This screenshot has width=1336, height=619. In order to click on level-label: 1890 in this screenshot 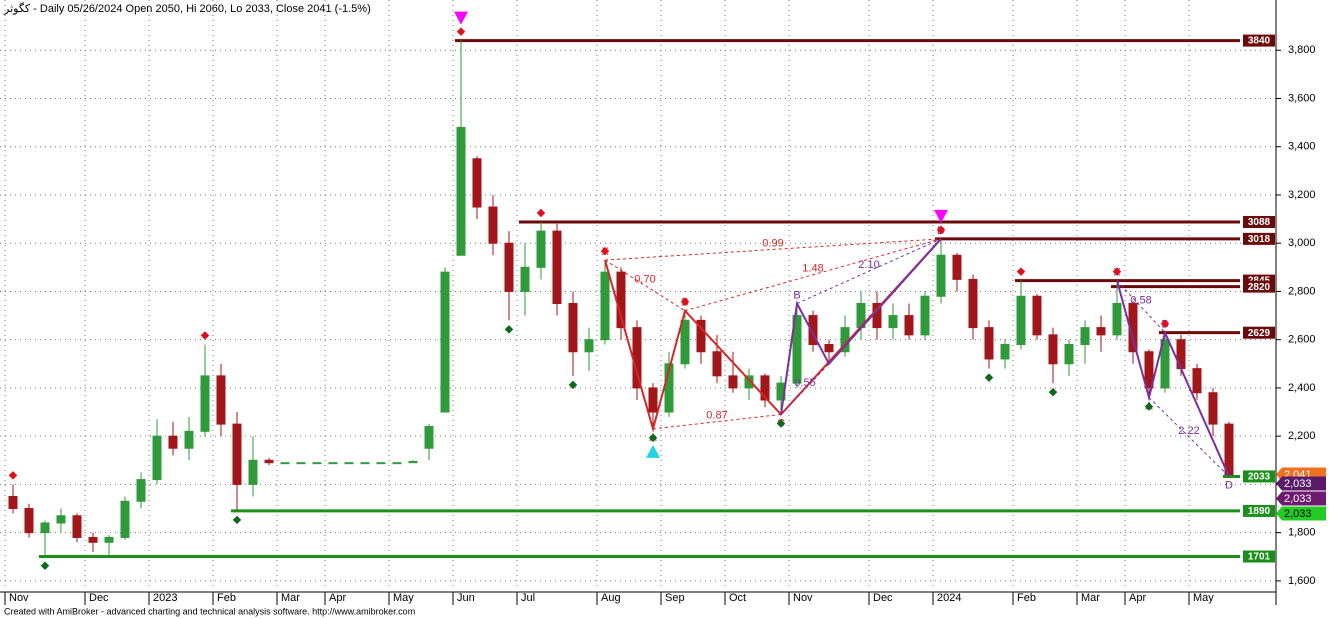, I will do `click(1259, 511)`.